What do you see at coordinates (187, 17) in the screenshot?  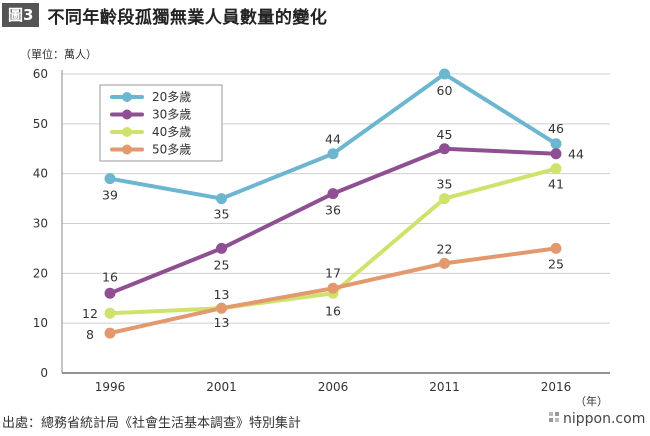 I see `chart-title: 不同年齡段孤獨無業人員數量的變化` at bounding box center [187, 17].